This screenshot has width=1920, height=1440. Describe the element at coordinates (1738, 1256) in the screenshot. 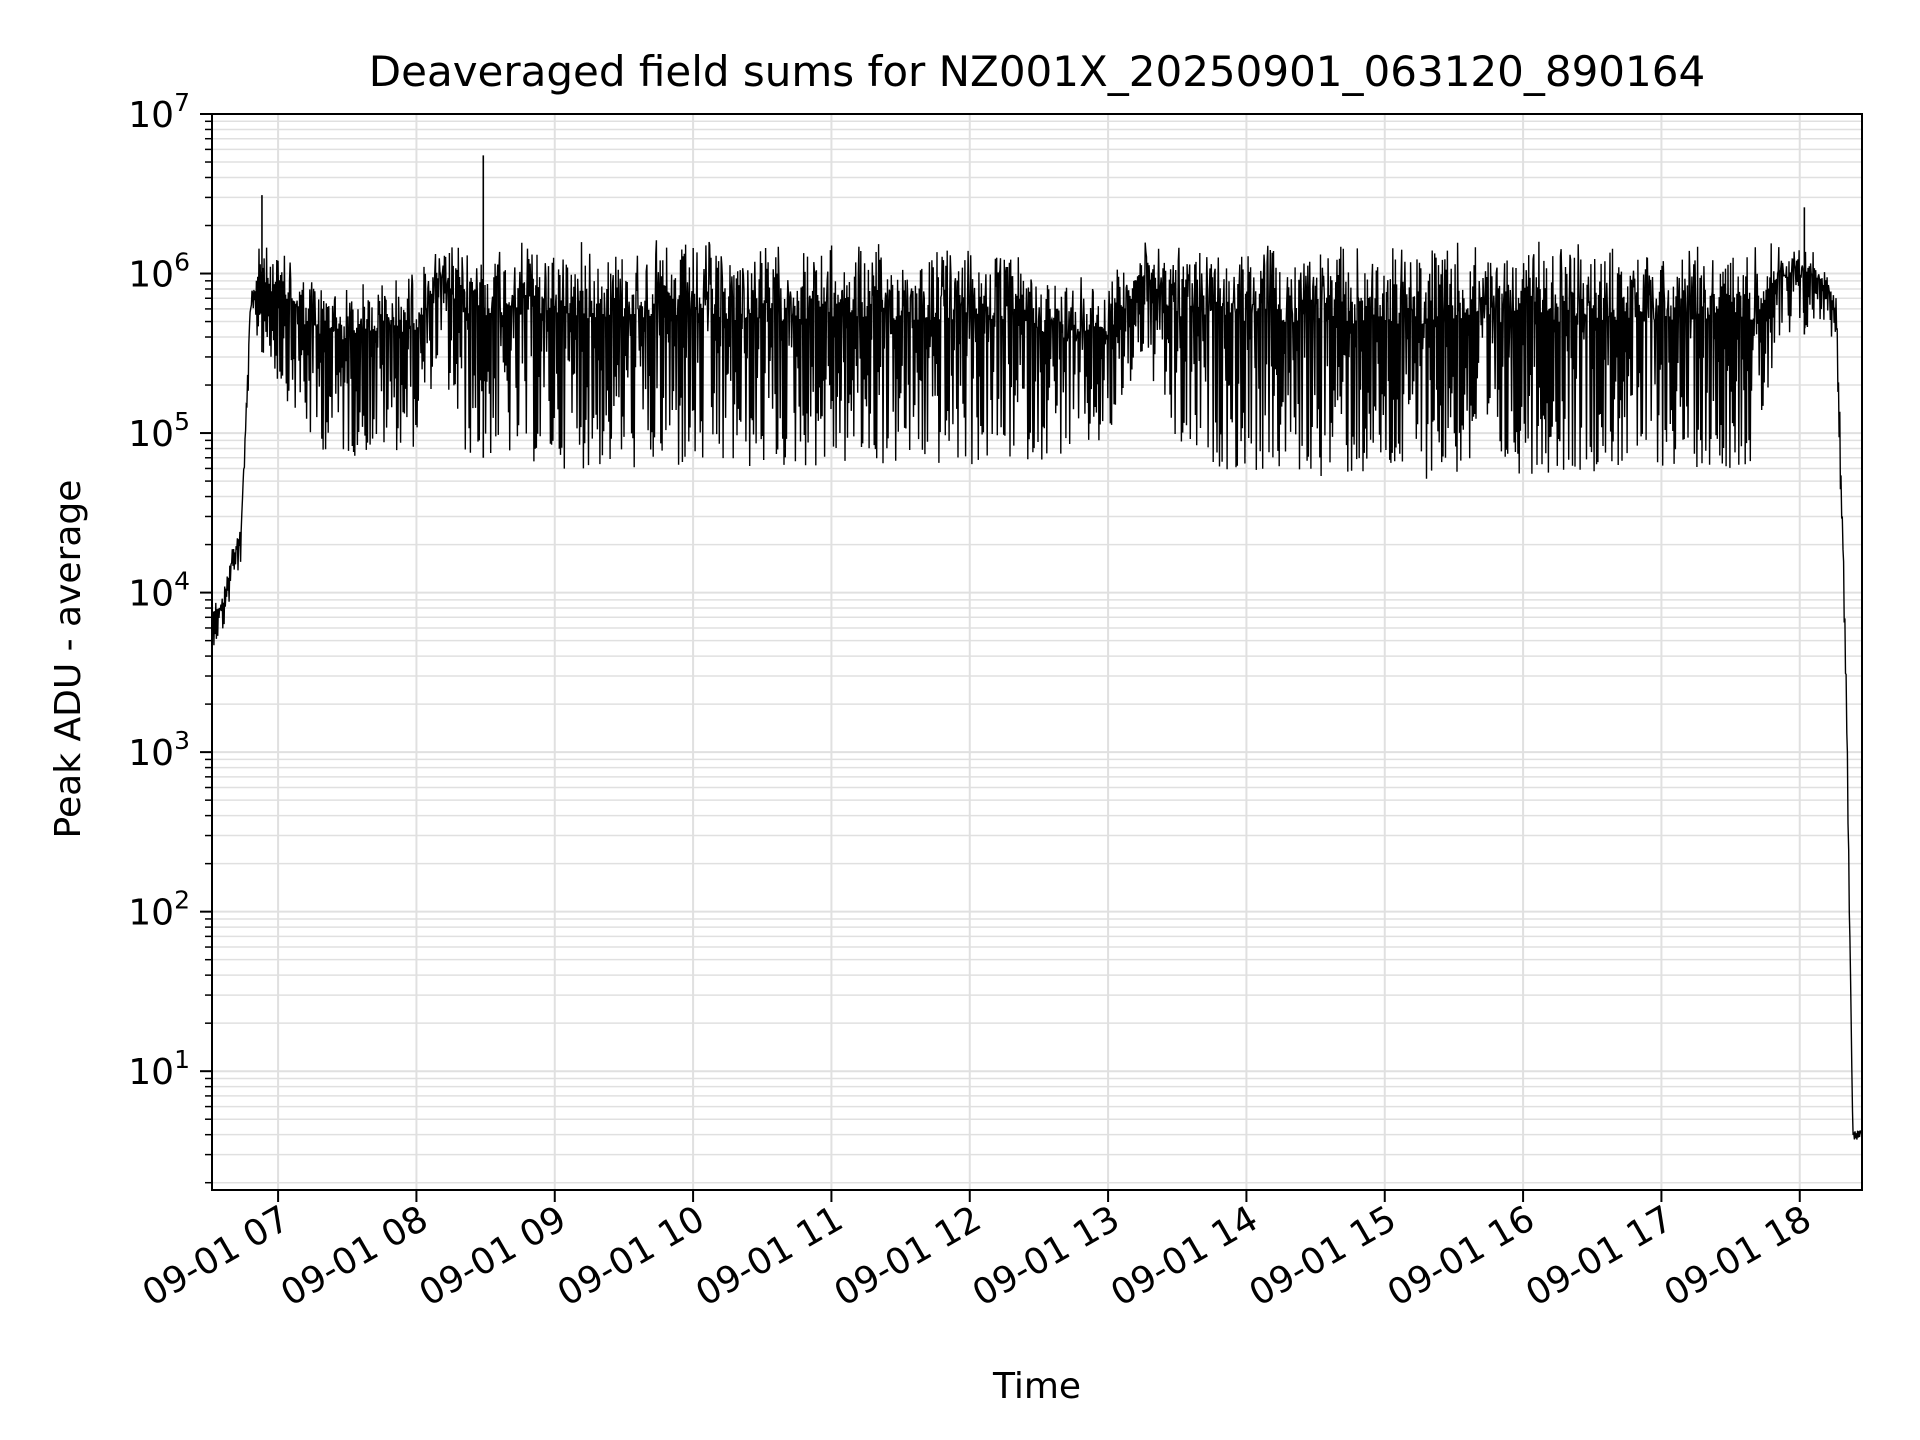

I see `x-tick-label: 09-01 18` at that location.